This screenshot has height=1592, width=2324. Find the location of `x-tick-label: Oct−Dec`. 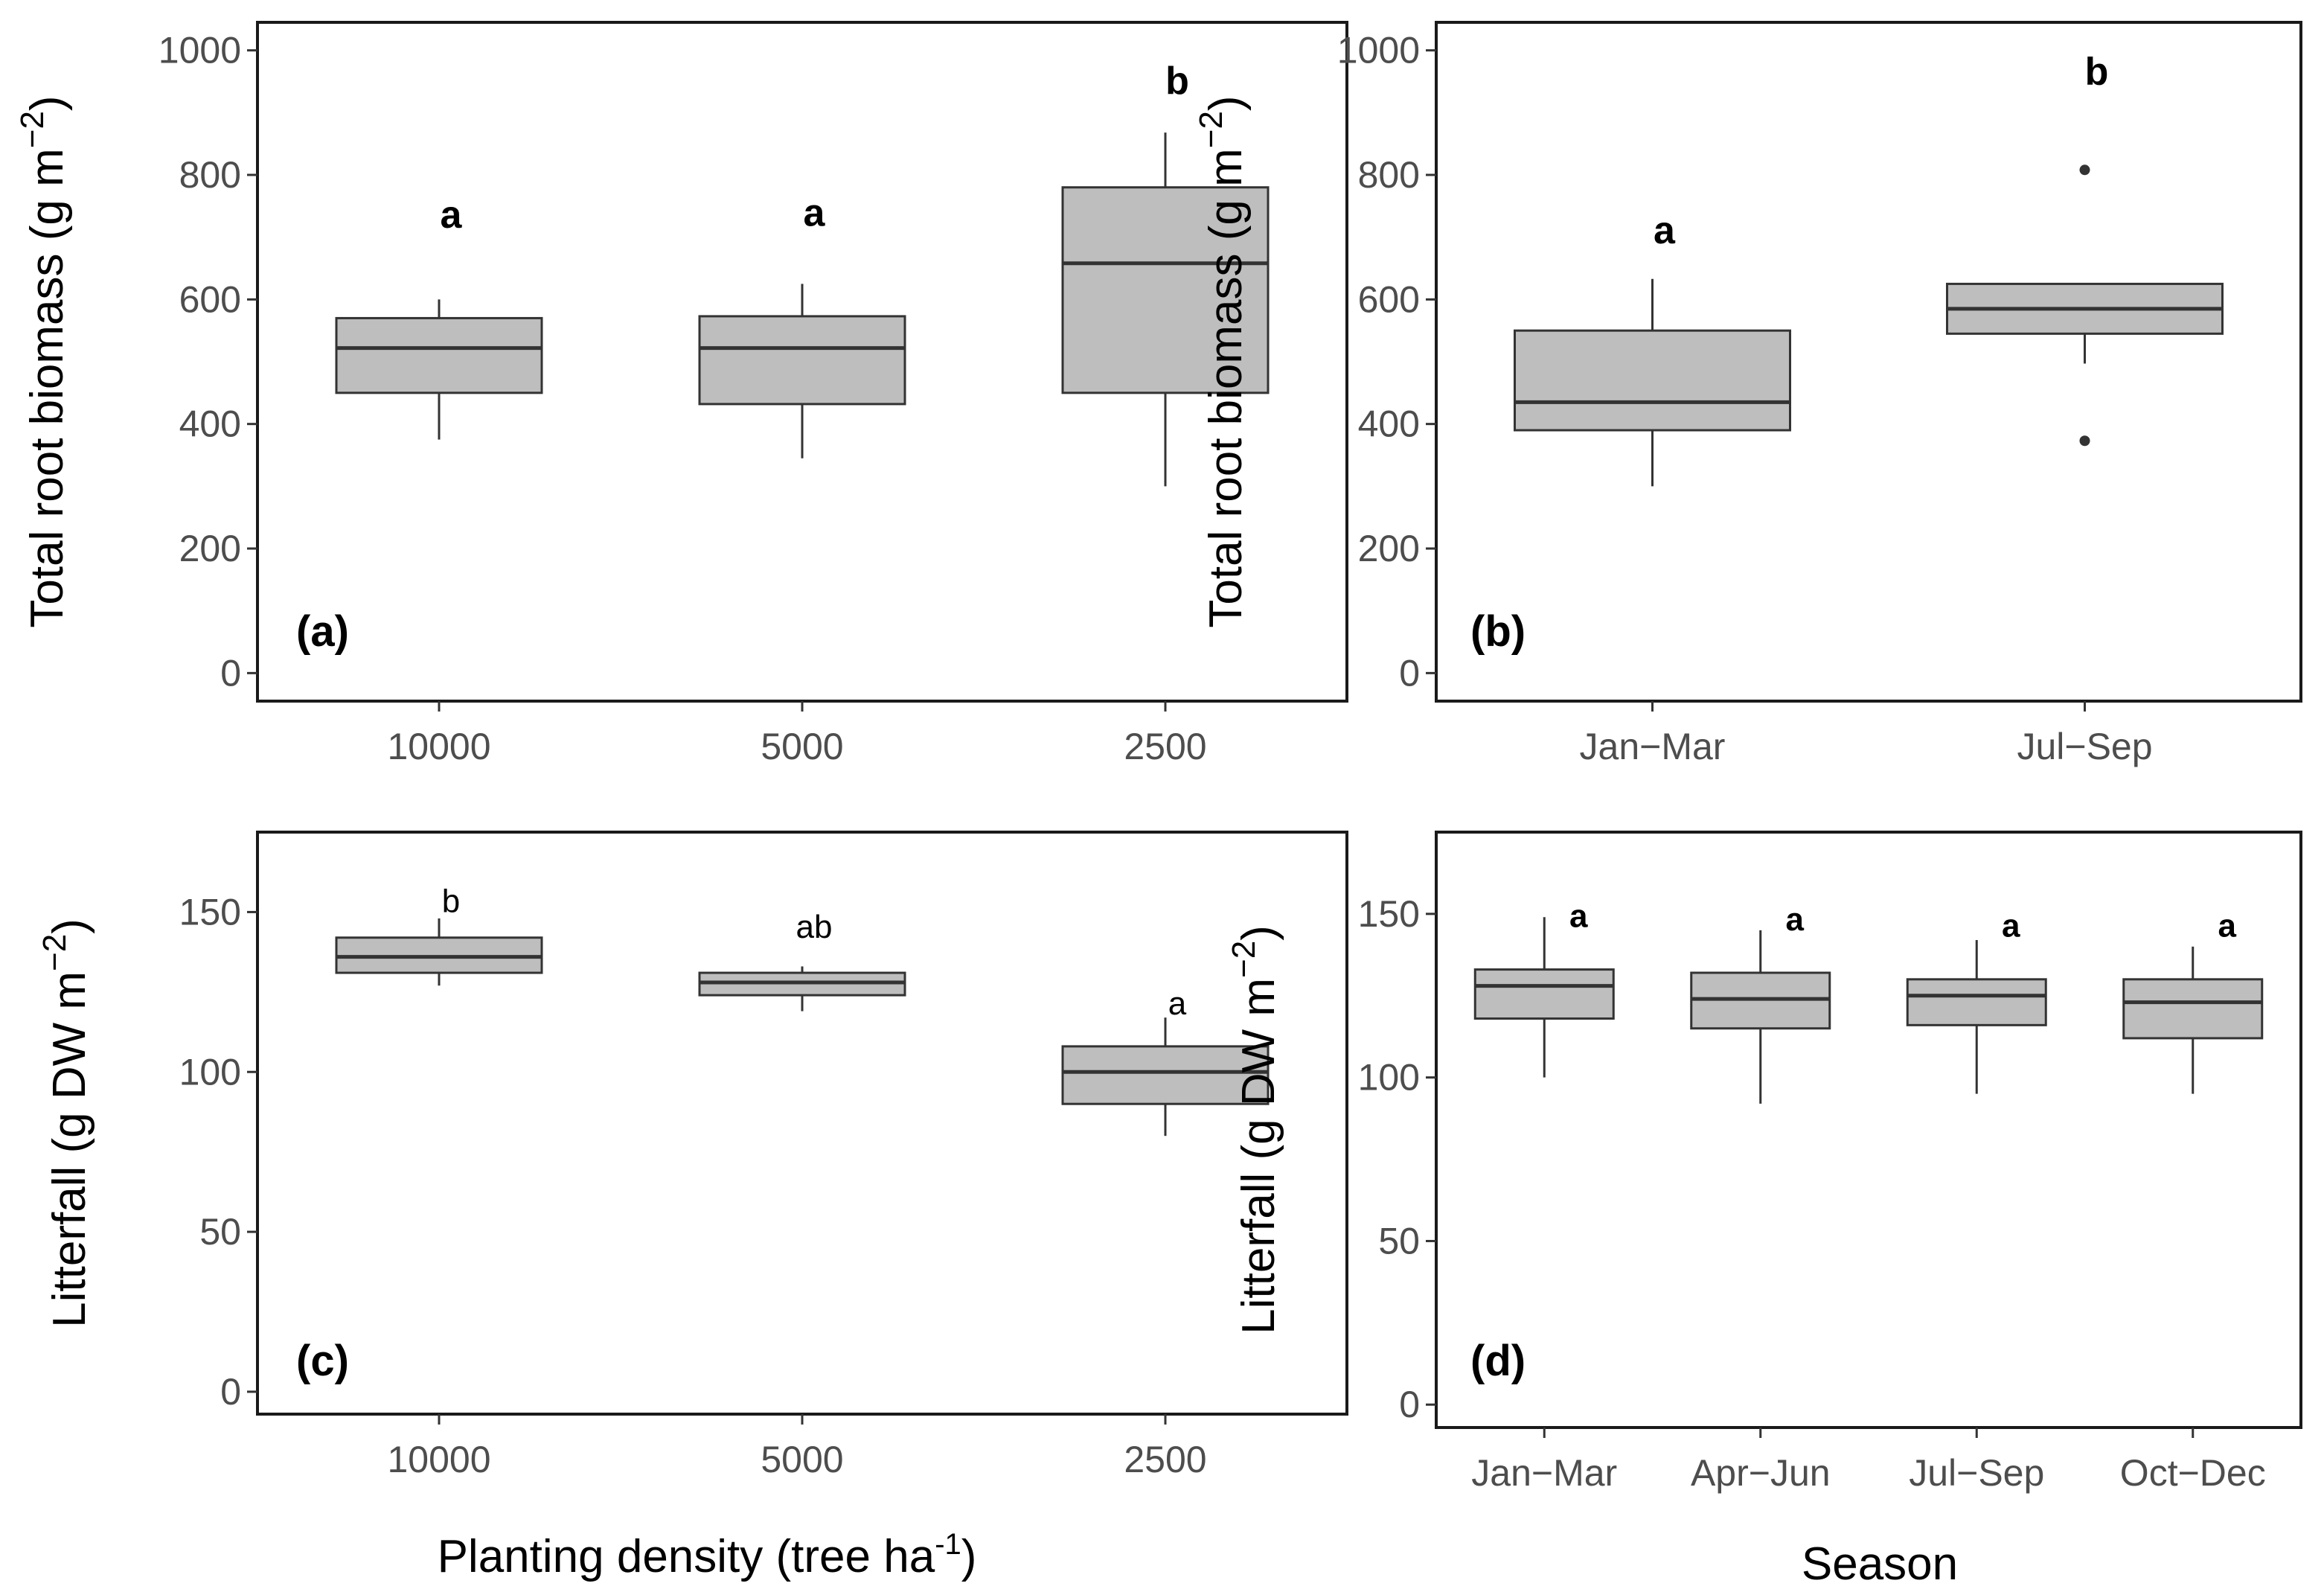

x-tick-label: Oct−Dec is located at coordinates (2193, 1473).